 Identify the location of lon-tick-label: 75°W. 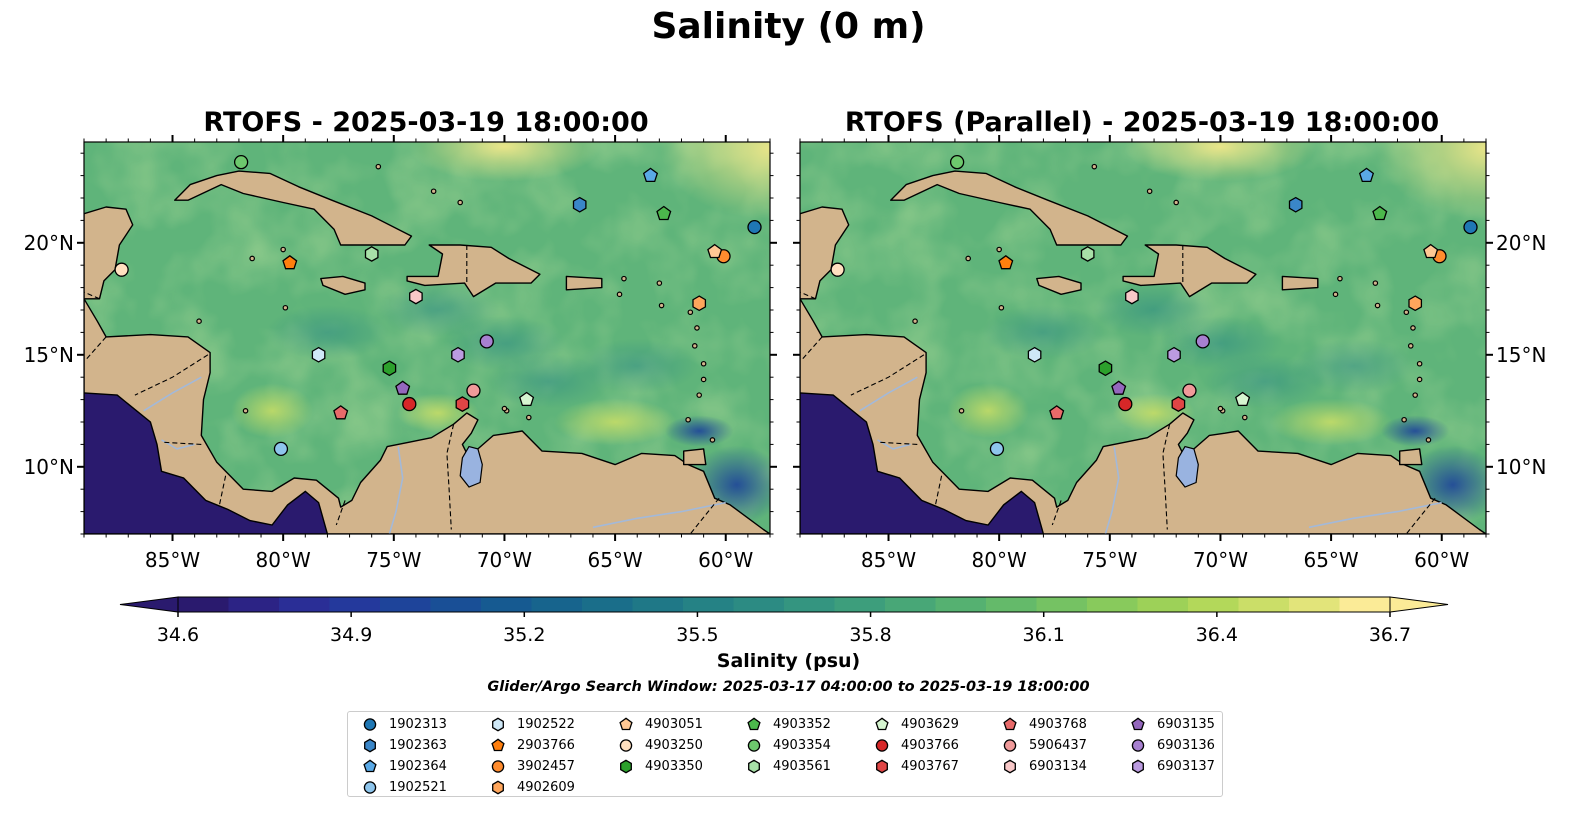
(393, 560).